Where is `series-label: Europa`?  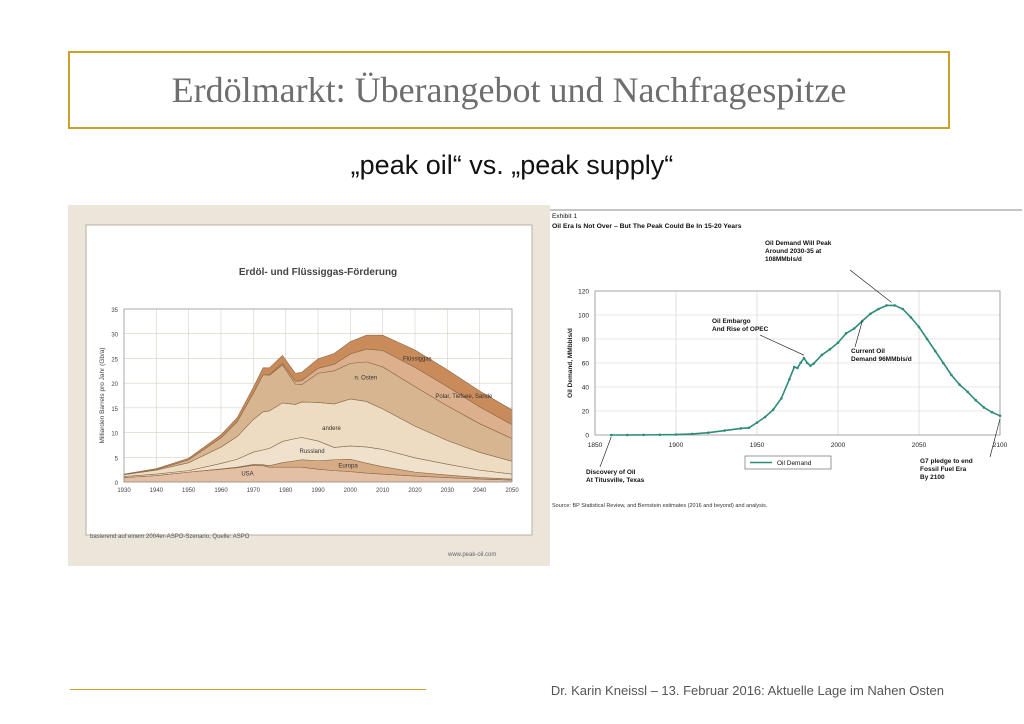 series-label: Europa is located at coordinates (348, 466).